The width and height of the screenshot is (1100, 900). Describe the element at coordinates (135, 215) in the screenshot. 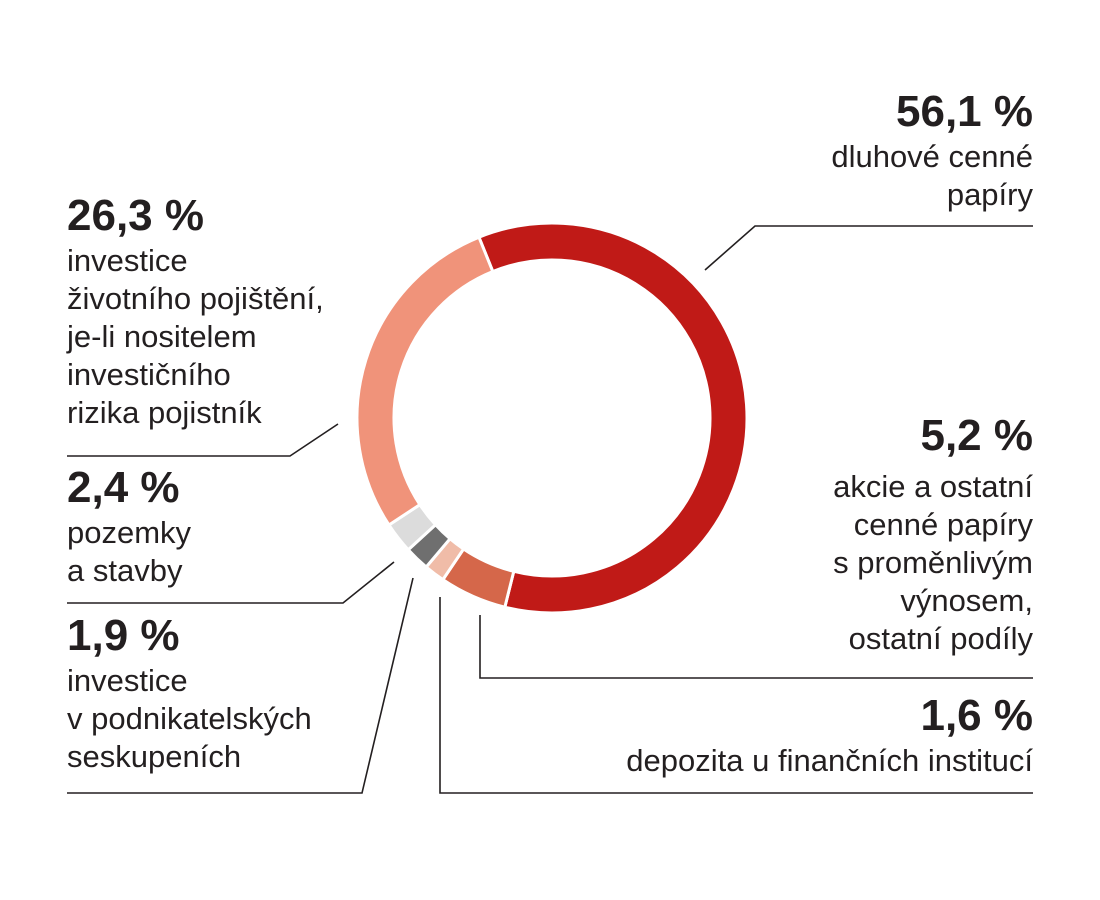

I see `pct-life-insurance: 26,3 %` at that location.